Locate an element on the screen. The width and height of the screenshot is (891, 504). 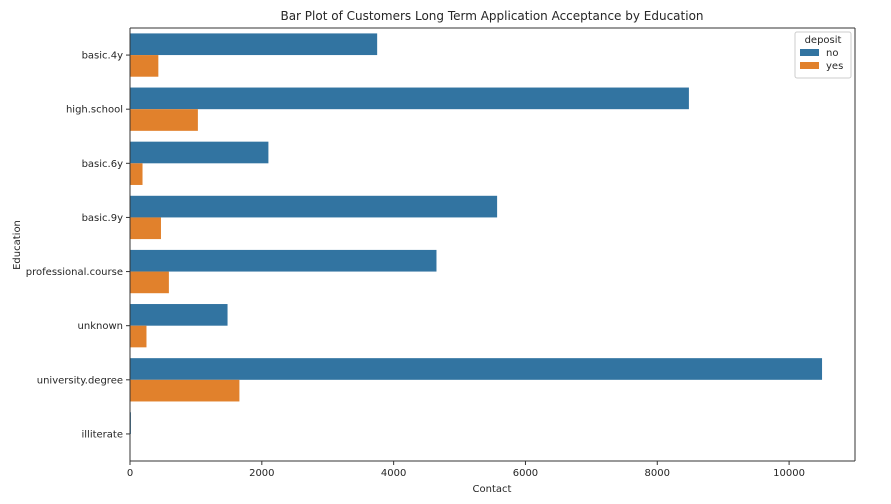
x-tick-label: 0 is located at coordinates (130, 473).